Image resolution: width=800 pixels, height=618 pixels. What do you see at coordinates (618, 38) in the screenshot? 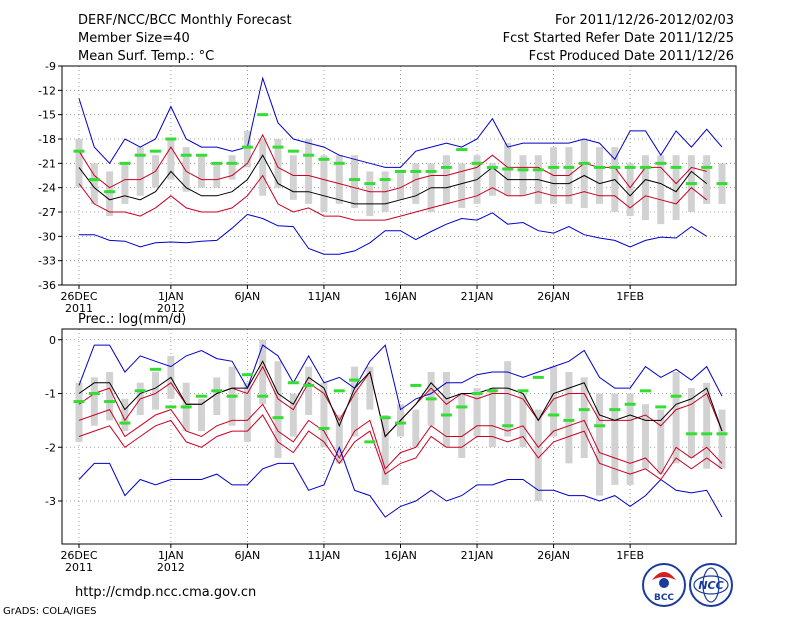
I see `header-start-date: Fcst Started Refer Date 2011/12/25` at bounding box center [618, 38].